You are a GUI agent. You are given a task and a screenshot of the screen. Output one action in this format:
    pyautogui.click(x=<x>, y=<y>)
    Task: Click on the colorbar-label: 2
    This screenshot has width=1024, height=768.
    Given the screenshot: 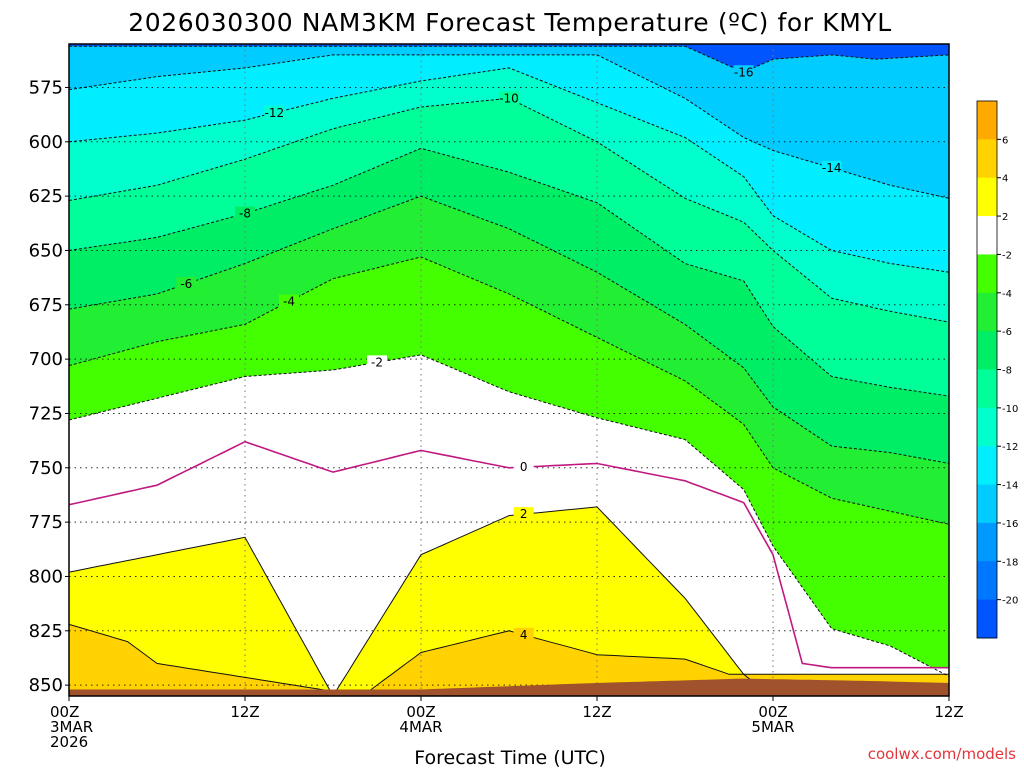 What is the action you would take?
    pyautogui.click(x=1005, y=217)
    